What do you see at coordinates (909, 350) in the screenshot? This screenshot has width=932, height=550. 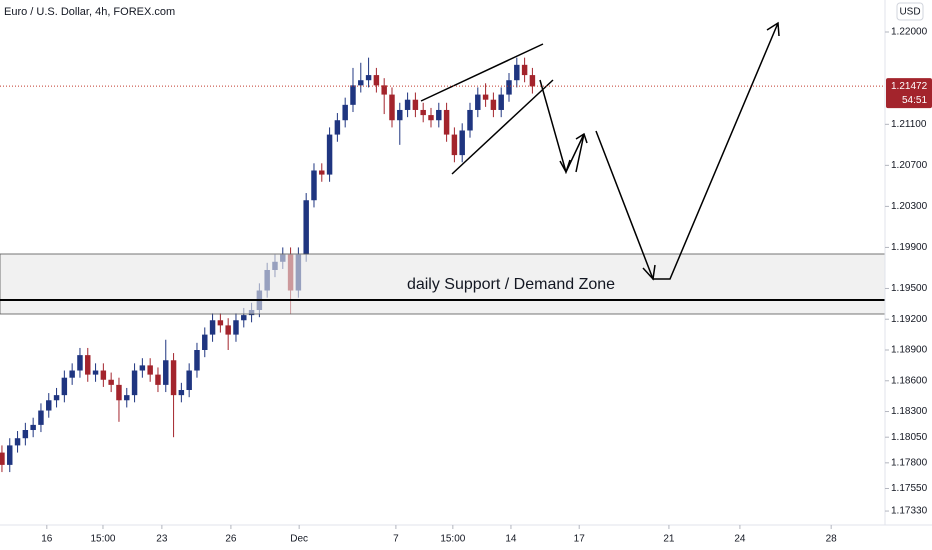 I see `y-tick-label: 1.18900` at bounding box center [909, 350].